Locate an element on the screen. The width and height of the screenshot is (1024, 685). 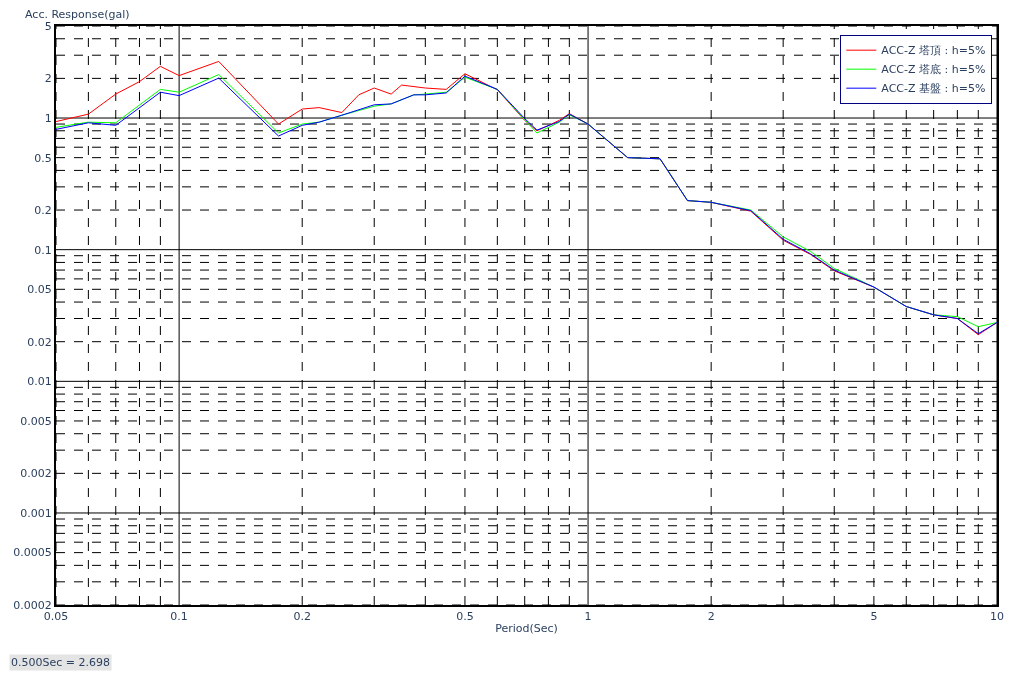
text: 0.500Sec = 2.698 is located at coordinates (60, 662).